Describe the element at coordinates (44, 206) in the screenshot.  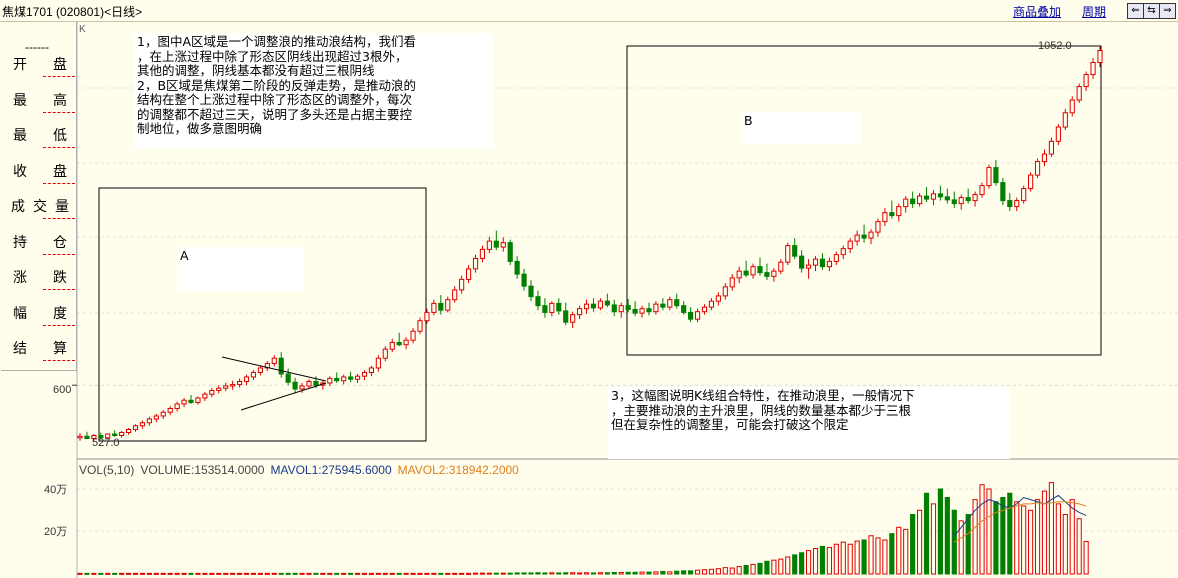
I see `info-label-volume: 成交量` at that location.